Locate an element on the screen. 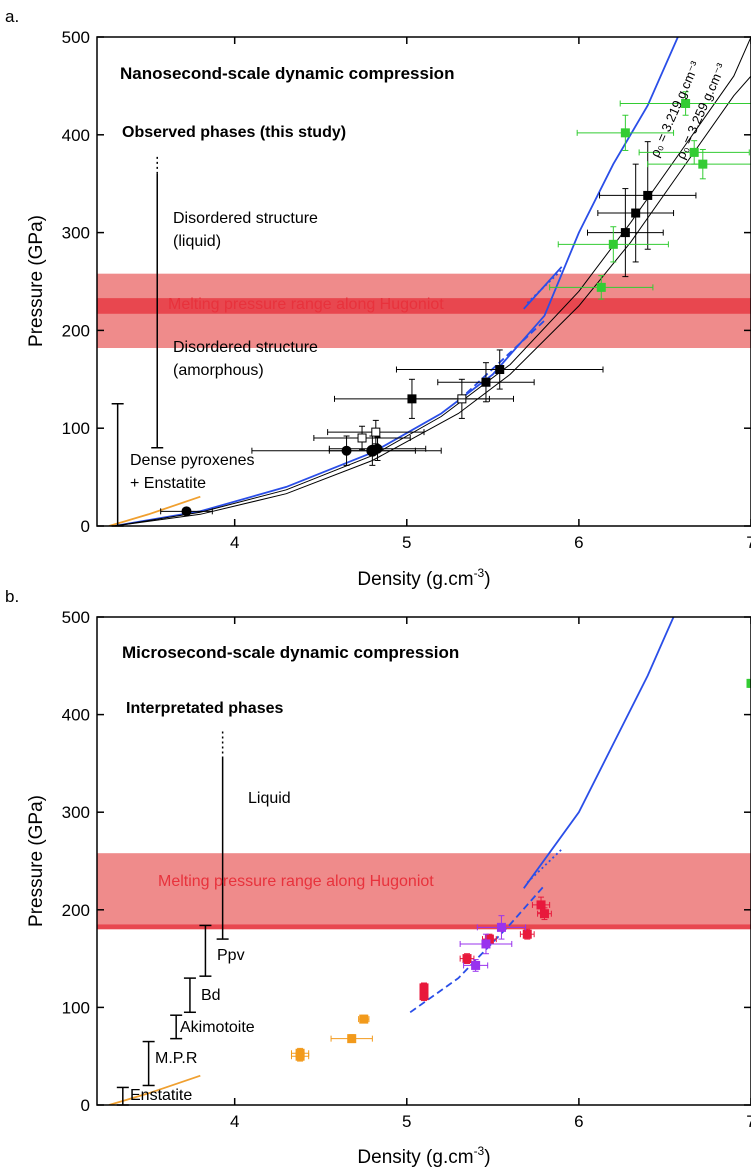 Image resolution: width=751 pixels, height=1169 pixels. melting-line is located at coordinates (424, 927).